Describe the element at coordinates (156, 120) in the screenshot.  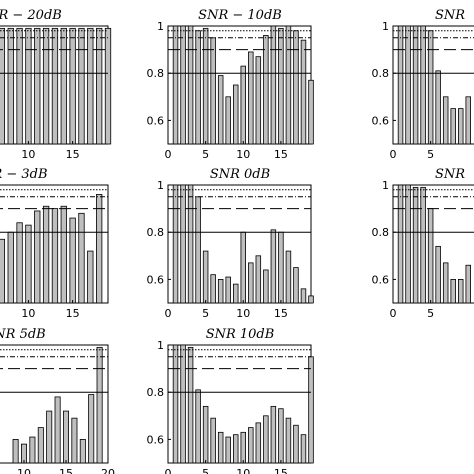
I see `y-tick-label: 0.6` at that location.